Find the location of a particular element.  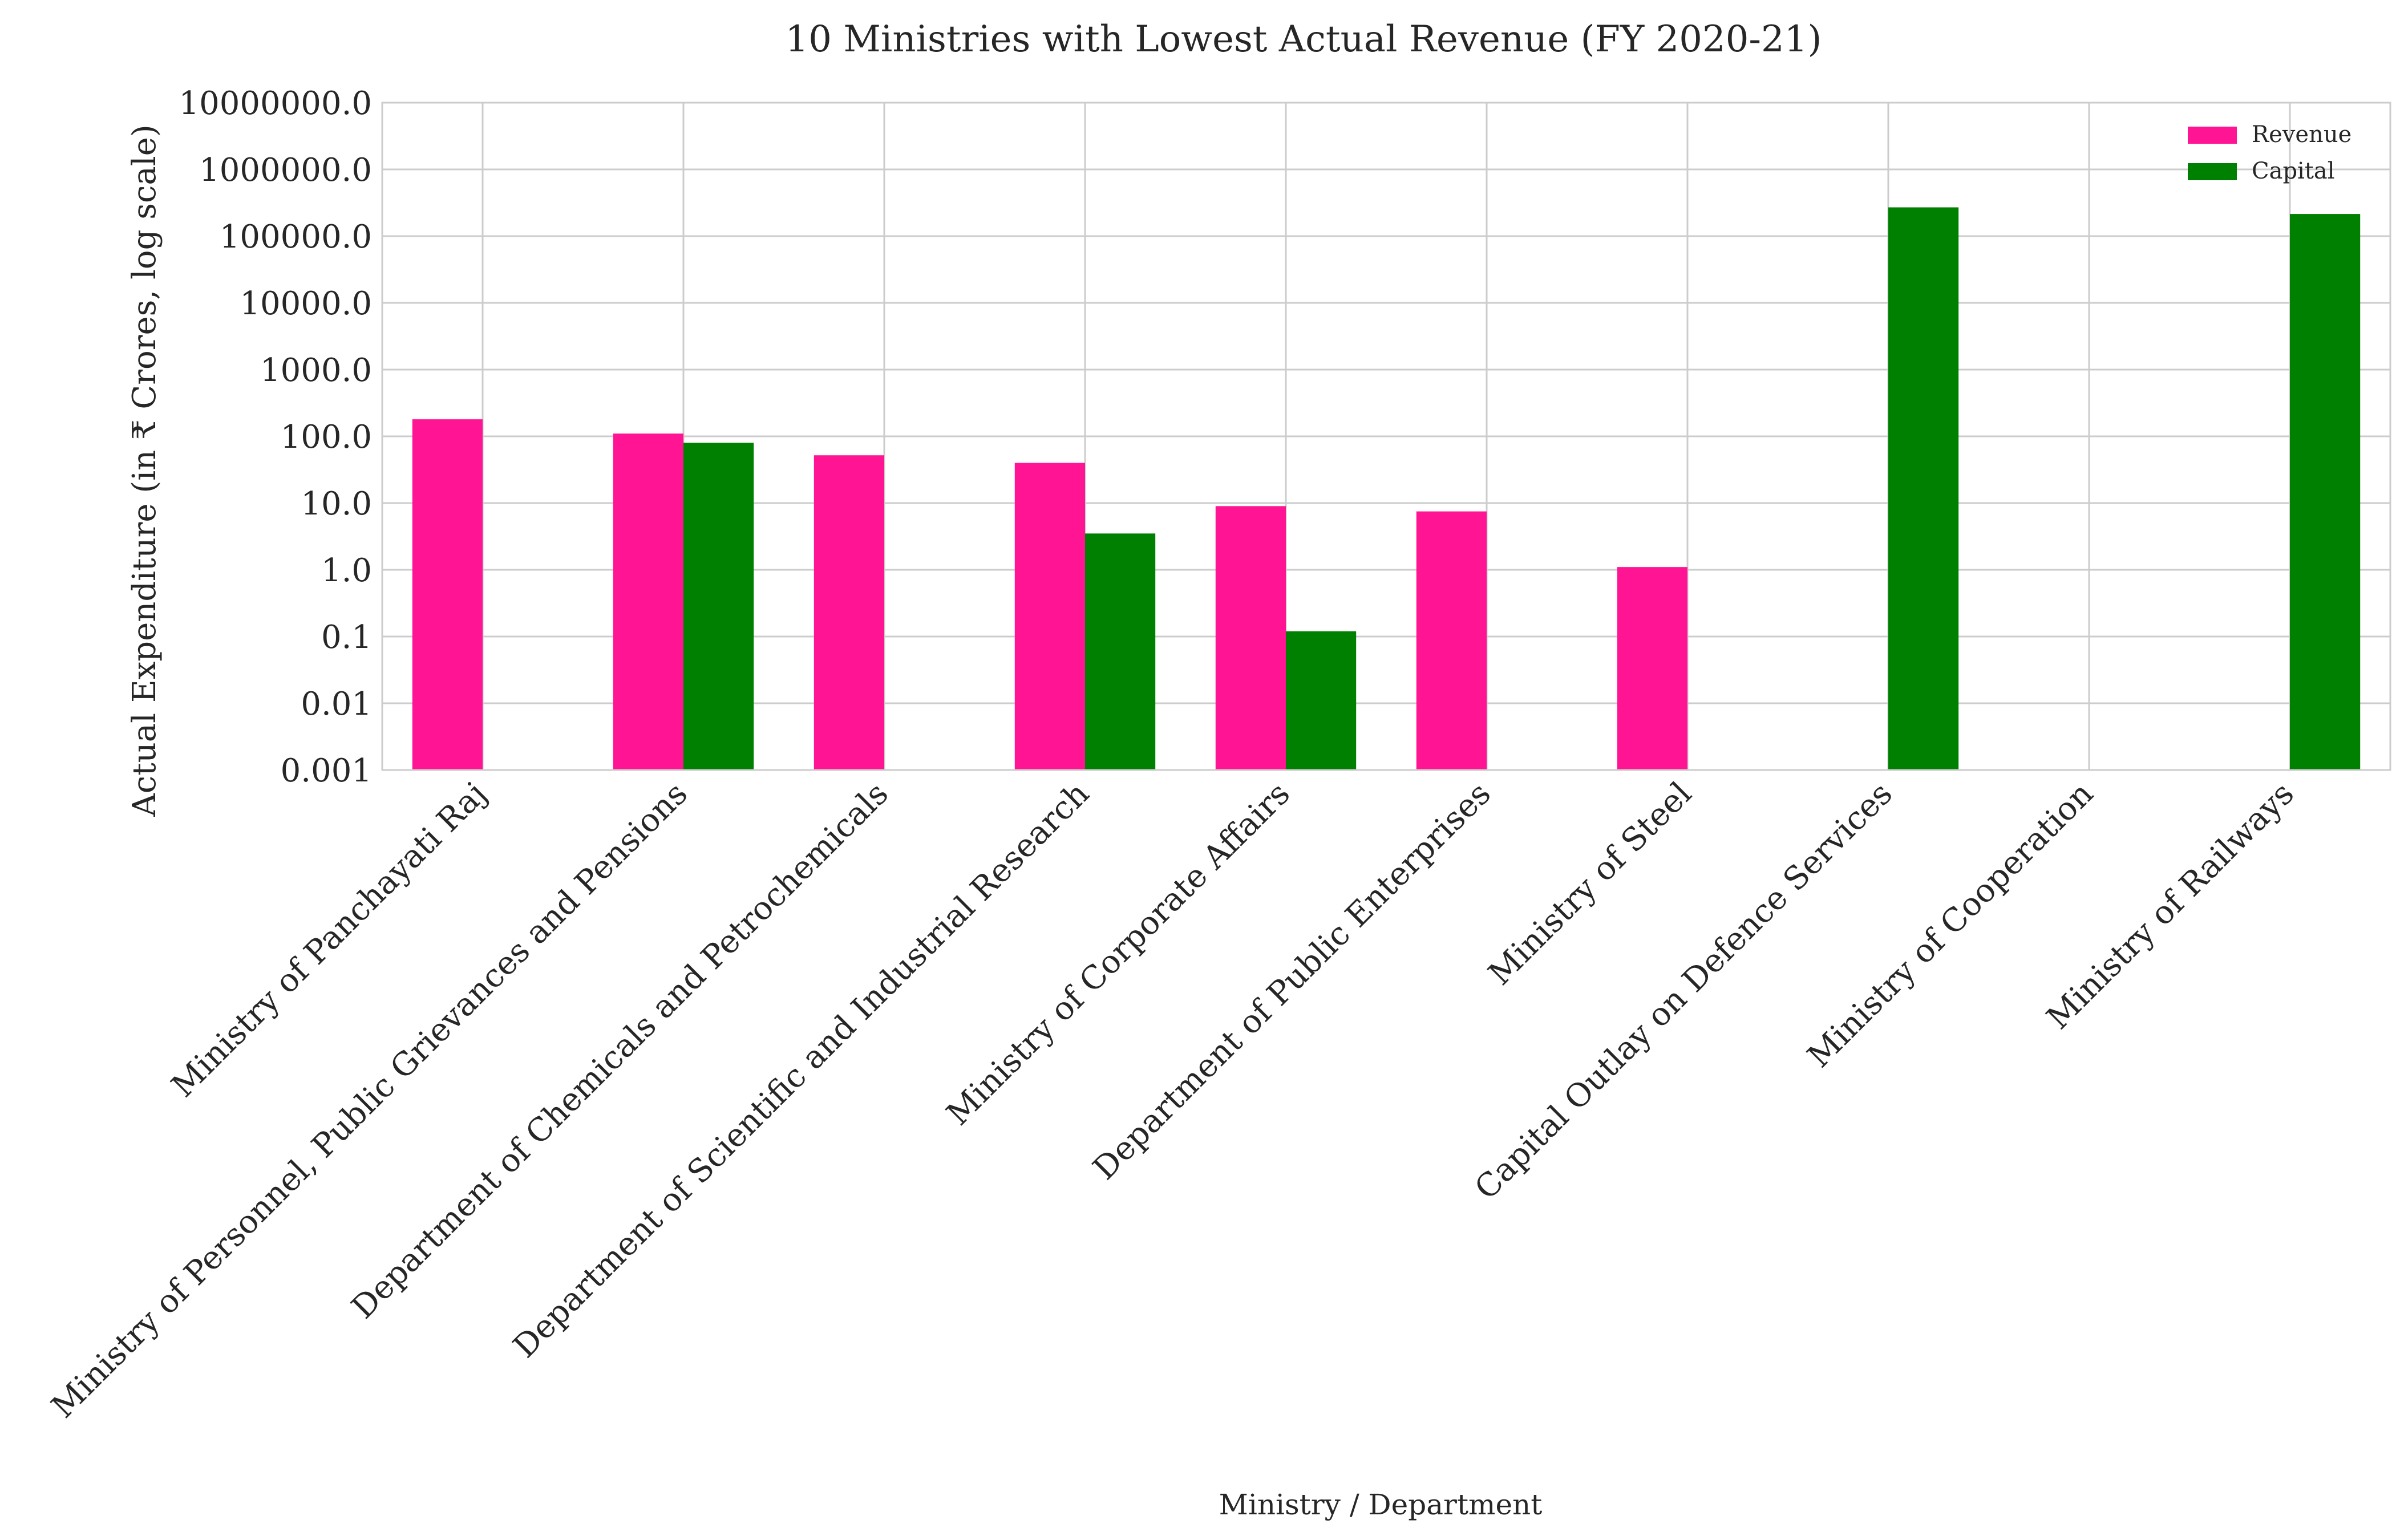

legend-label-revenue: Revenue is located at coordinates (2302, 135).